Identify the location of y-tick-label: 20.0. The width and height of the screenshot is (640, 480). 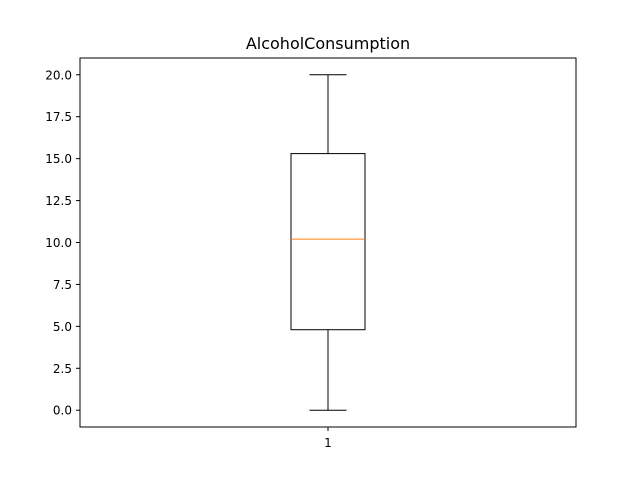
(58, 75).